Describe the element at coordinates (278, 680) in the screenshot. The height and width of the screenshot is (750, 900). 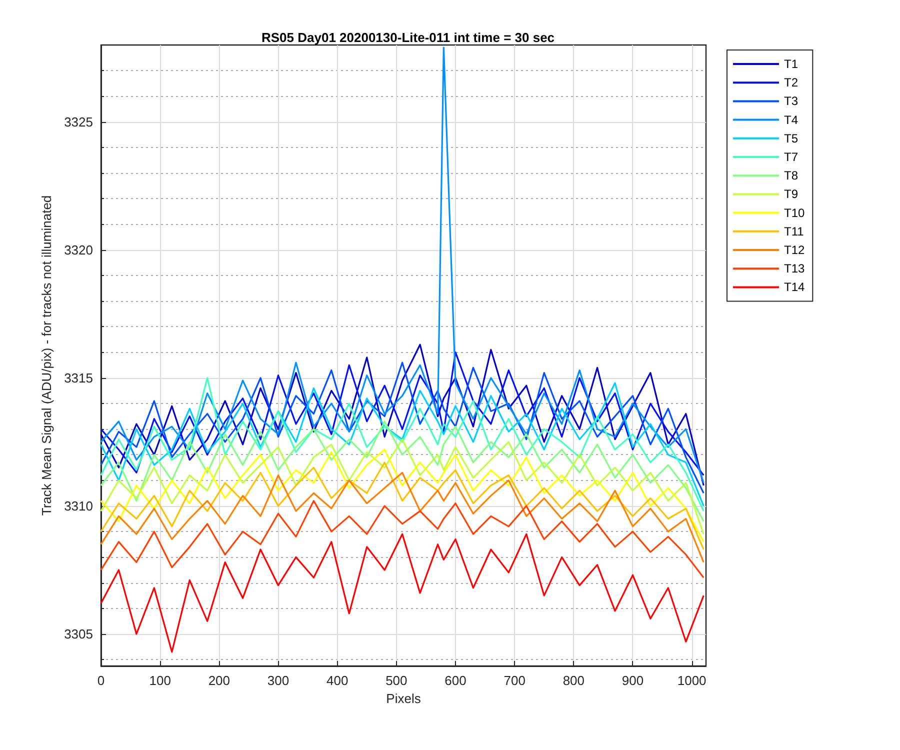
I see `x-tick-label: 300` at that location.